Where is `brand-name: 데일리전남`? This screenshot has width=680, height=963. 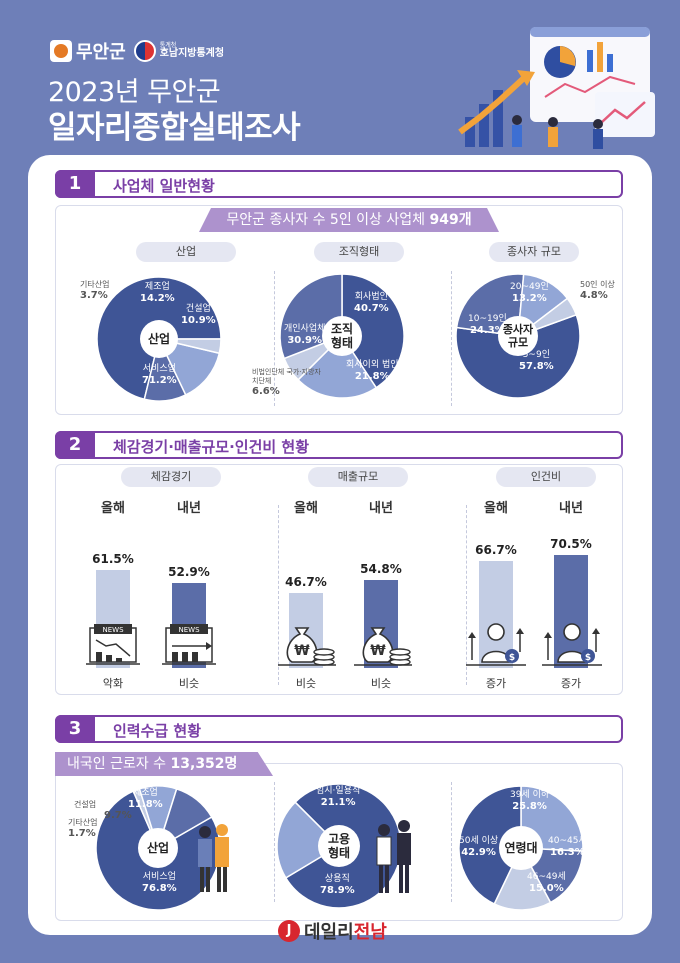
brand-name: 데일리전남 is located at coordinates (345, 931).